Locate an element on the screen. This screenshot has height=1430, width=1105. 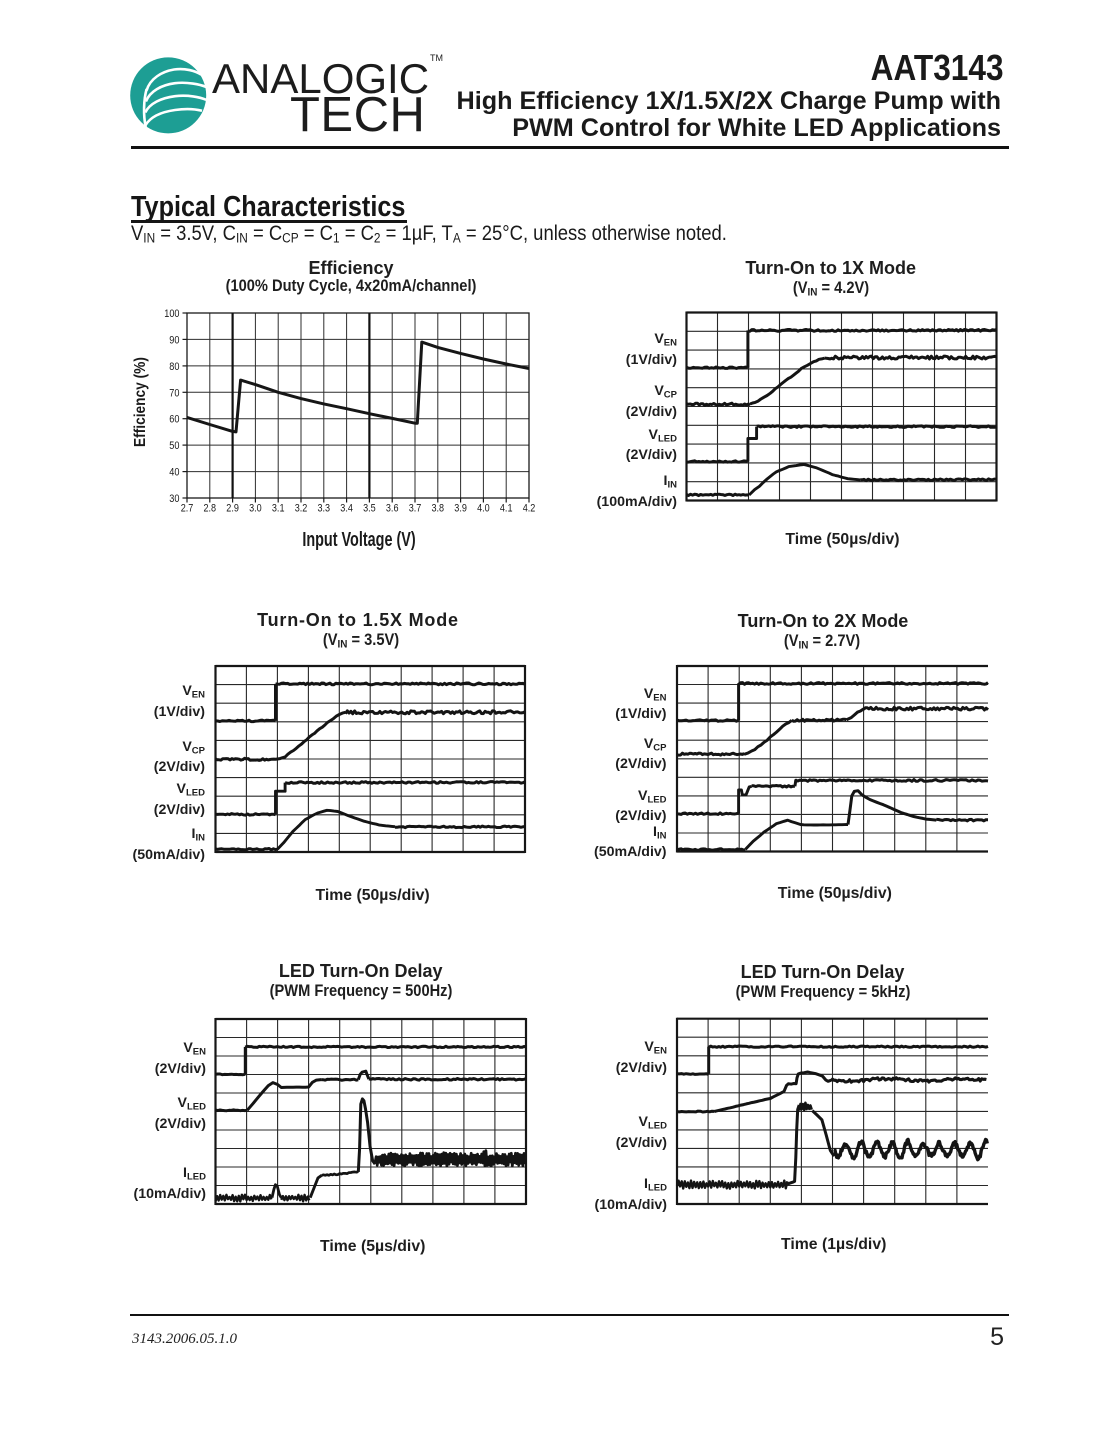
svg-text: 3.1 is located at coordinates (278, 509).